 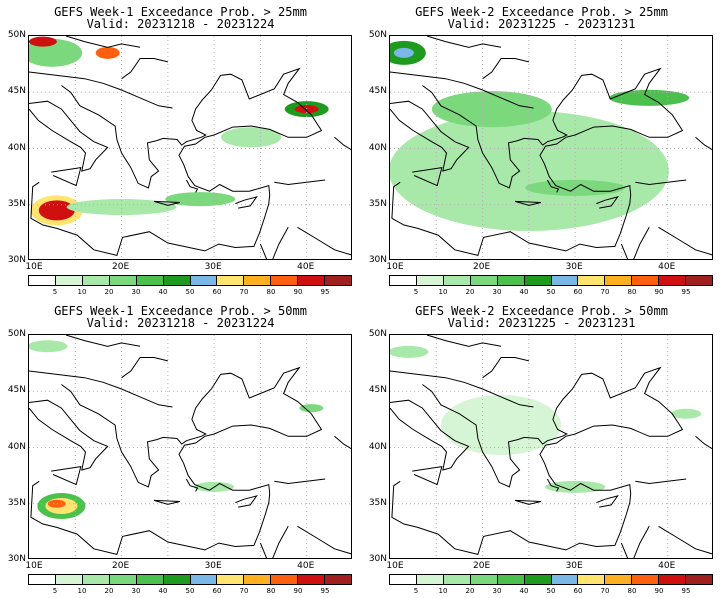 I want to click on colorbar-label: 40, so click(x=163, y=292).